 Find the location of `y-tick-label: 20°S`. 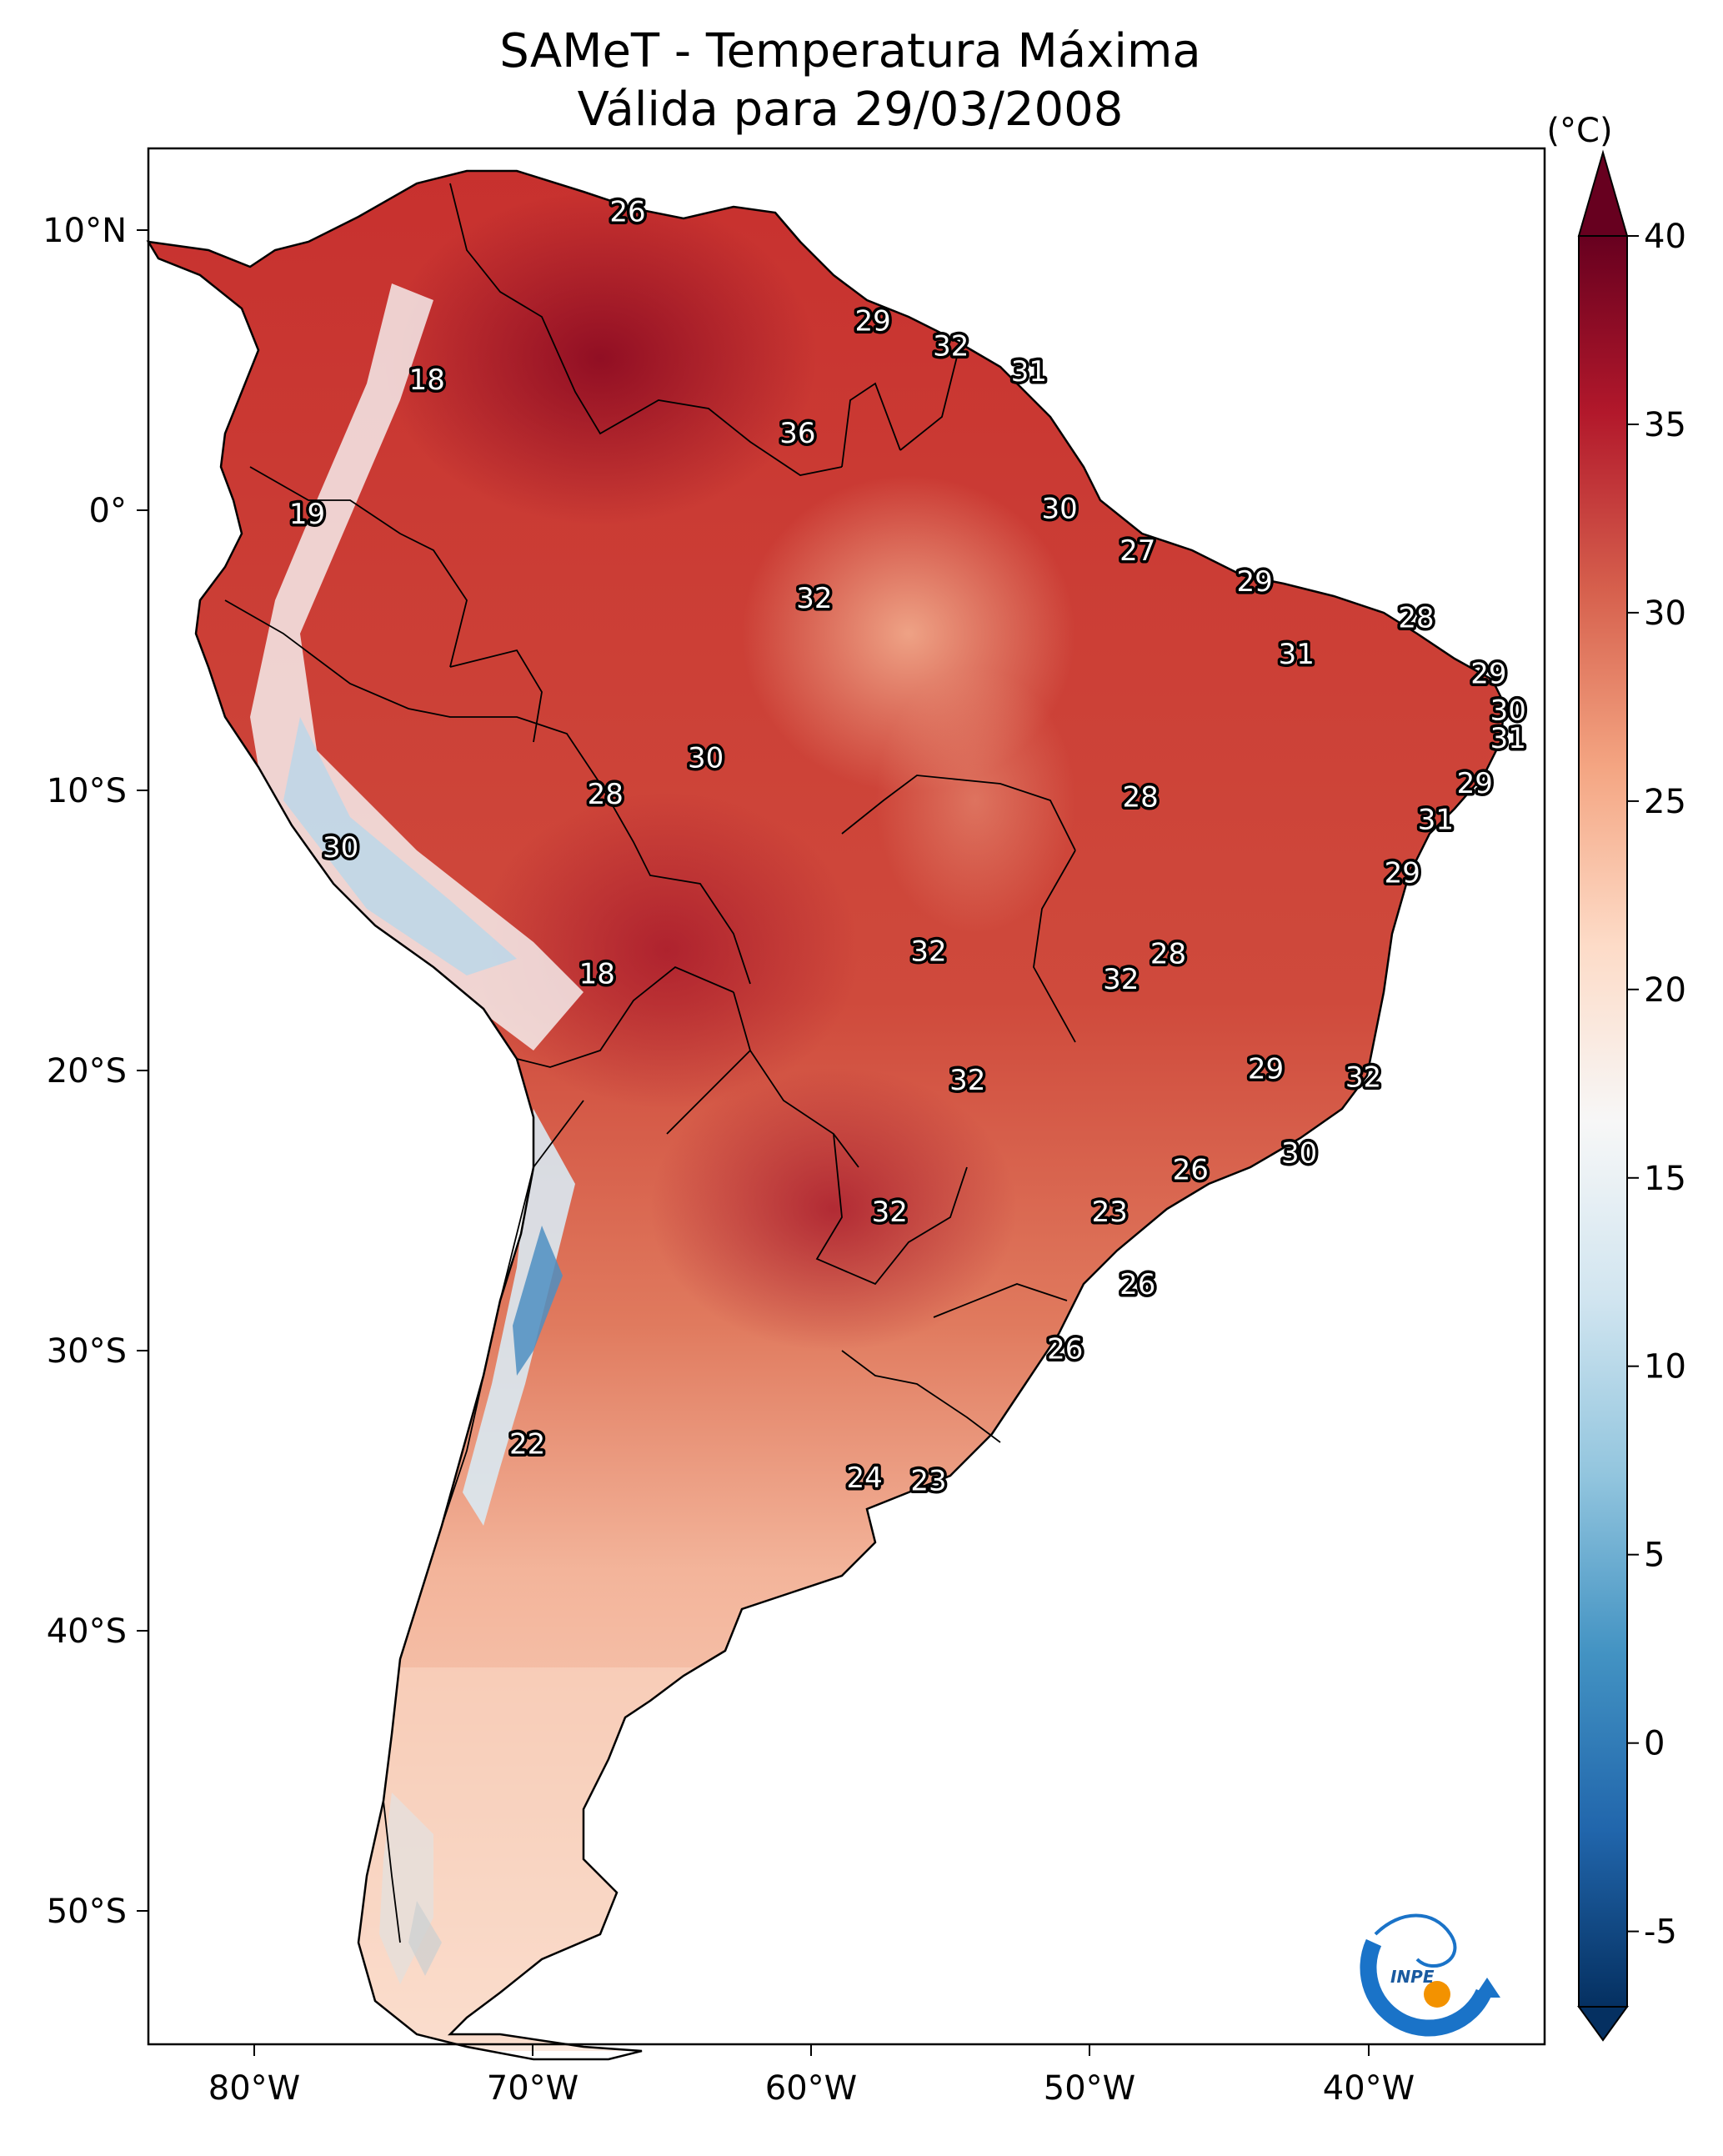

y-tick-label: 20°S is located at coordinates (87, 1071).